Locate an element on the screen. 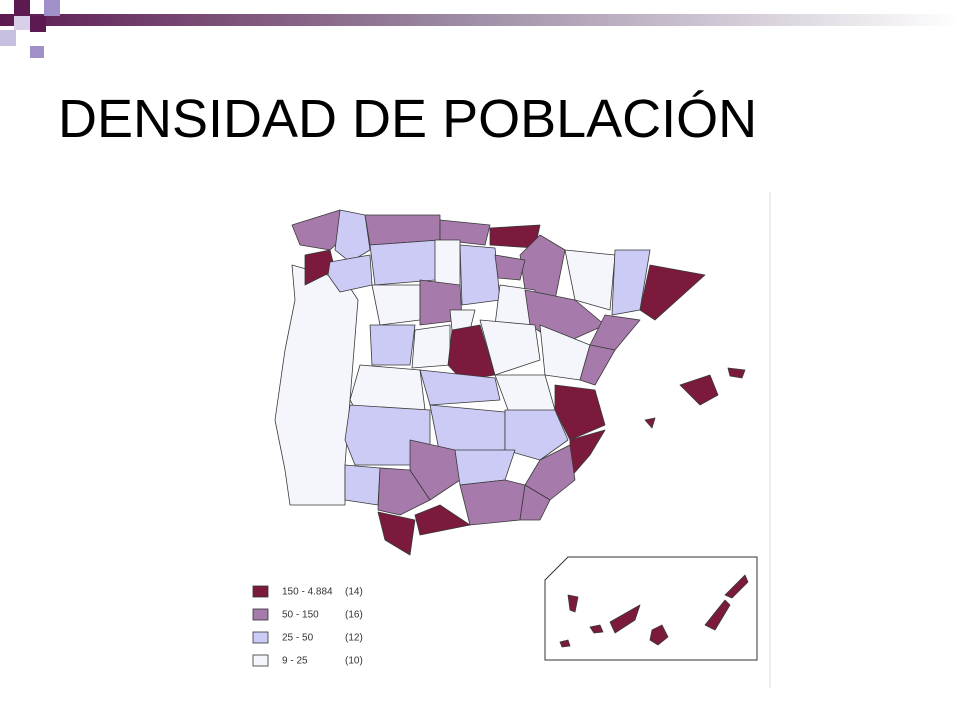 This screenshot has height=720, width=960. legend-count: (14) is located at coordinates (354, 592).